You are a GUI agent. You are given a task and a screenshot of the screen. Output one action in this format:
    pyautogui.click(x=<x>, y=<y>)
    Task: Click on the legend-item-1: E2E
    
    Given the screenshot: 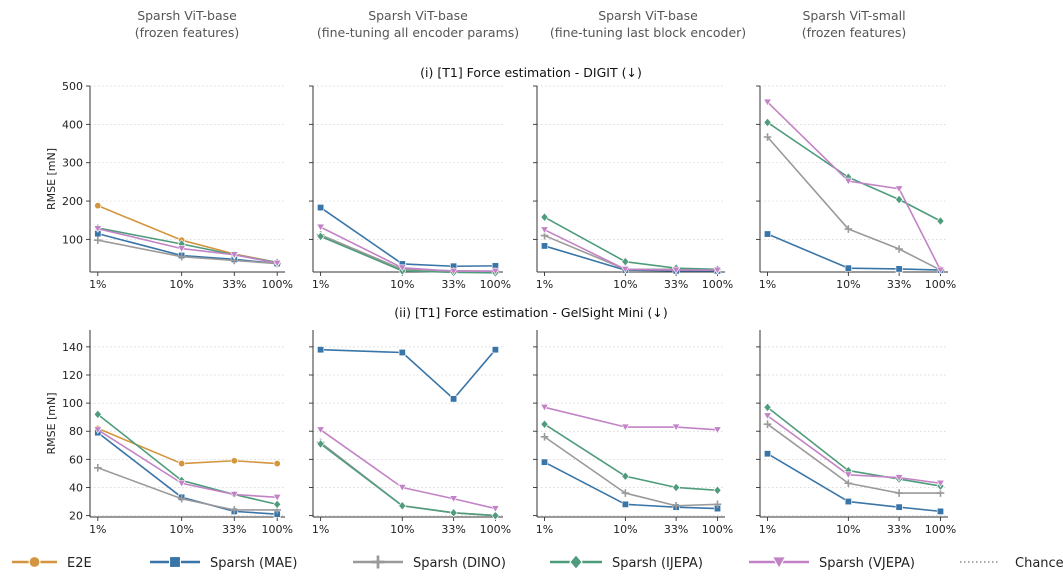 What is the action you would take?
    pyautogui.click(x=52, y=563)
    